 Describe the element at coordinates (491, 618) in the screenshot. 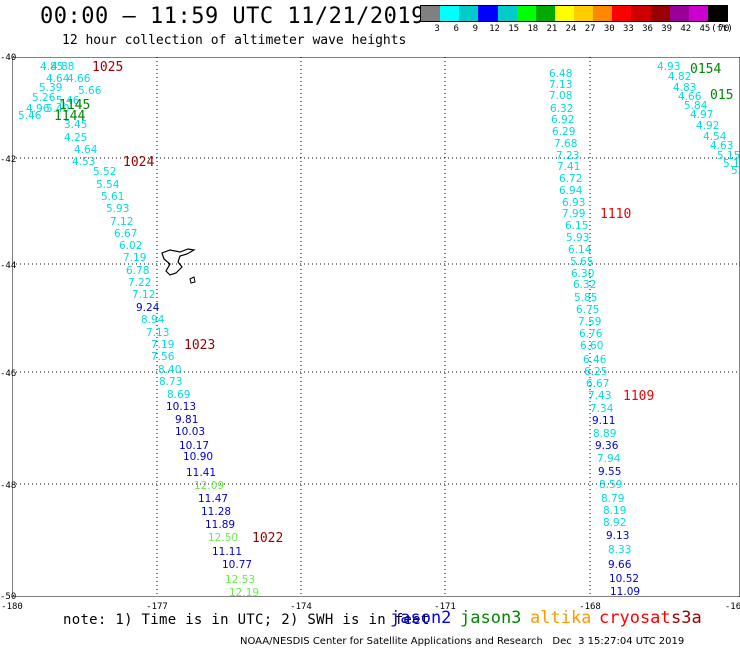

I see `legend-jason3: jason3` at that location.